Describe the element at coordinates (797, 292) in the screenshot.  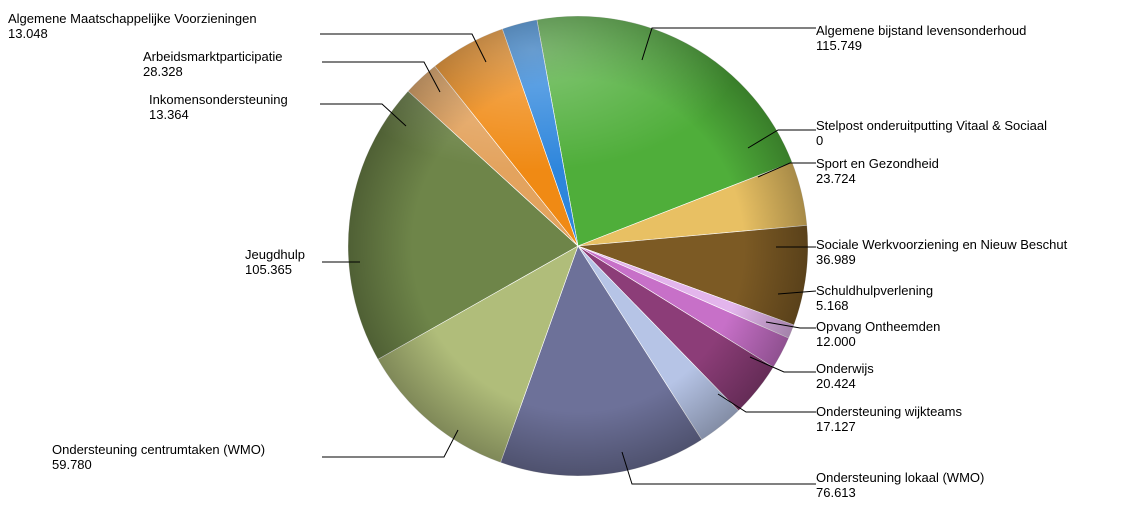
I see `leader-line-schuldhulpverlening` at that location.